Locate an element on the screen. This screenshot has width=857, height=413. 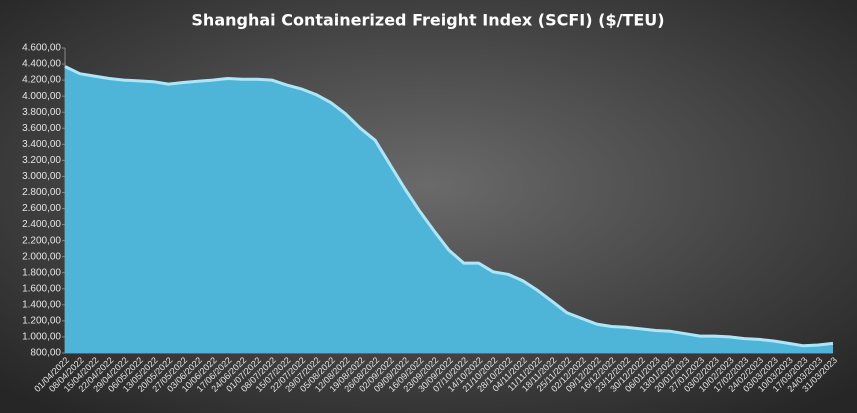
y-tick-label: 2.800,00 is located at coordinates (41, 192).